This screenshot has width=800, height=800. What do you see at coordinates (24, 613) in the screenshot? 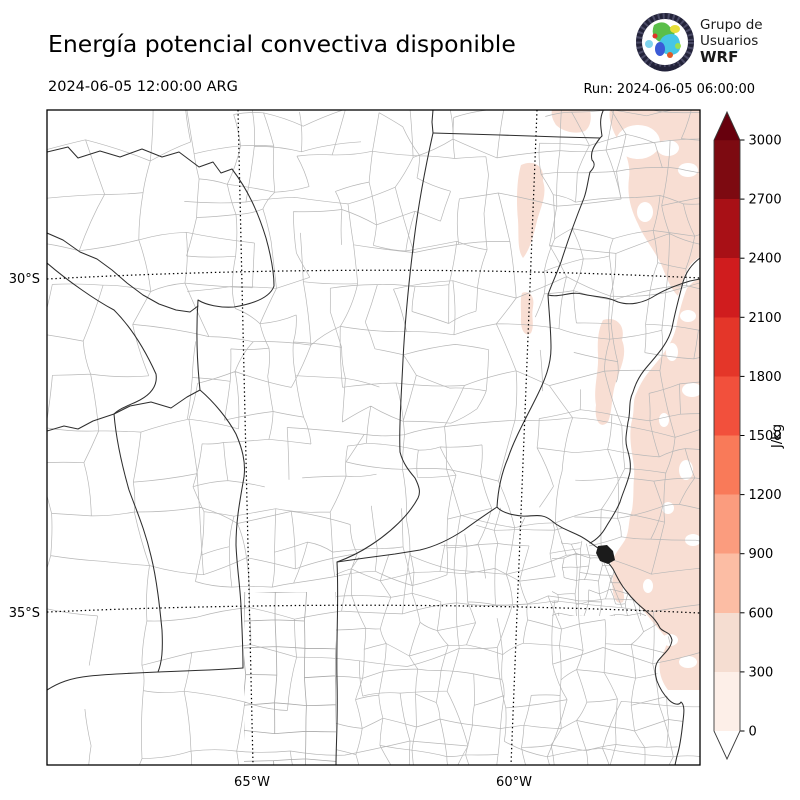
I see `lat-label-35s: 35°S` at bounding box center [24, 613].